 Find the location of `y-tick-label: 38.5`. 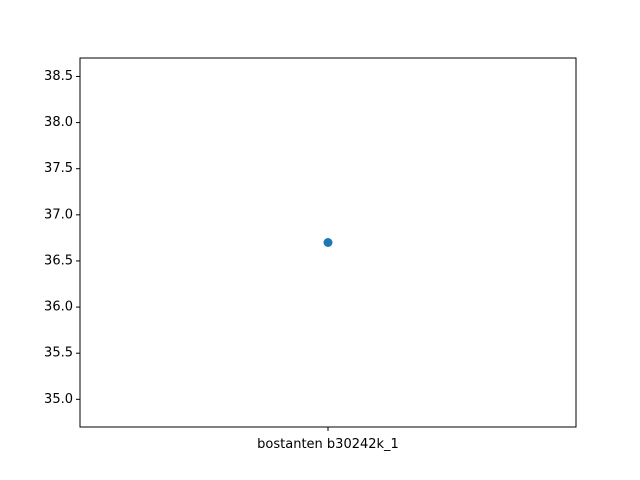

y-tick-label: 38.5 is located at coordinates (58, 76).